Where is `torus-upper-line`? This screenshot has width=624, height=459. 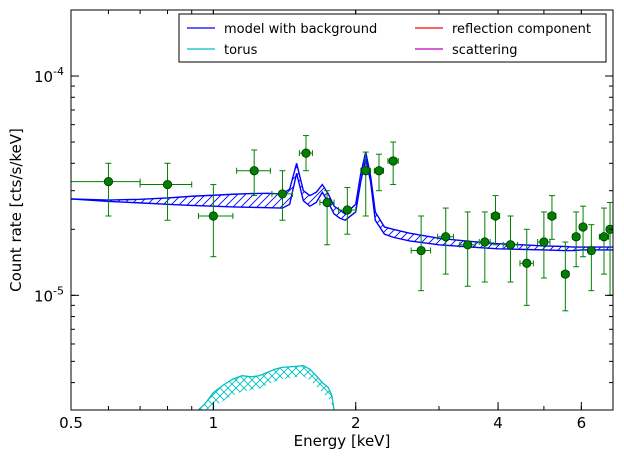 torus-upper-line is located at coordinates (266, 387).